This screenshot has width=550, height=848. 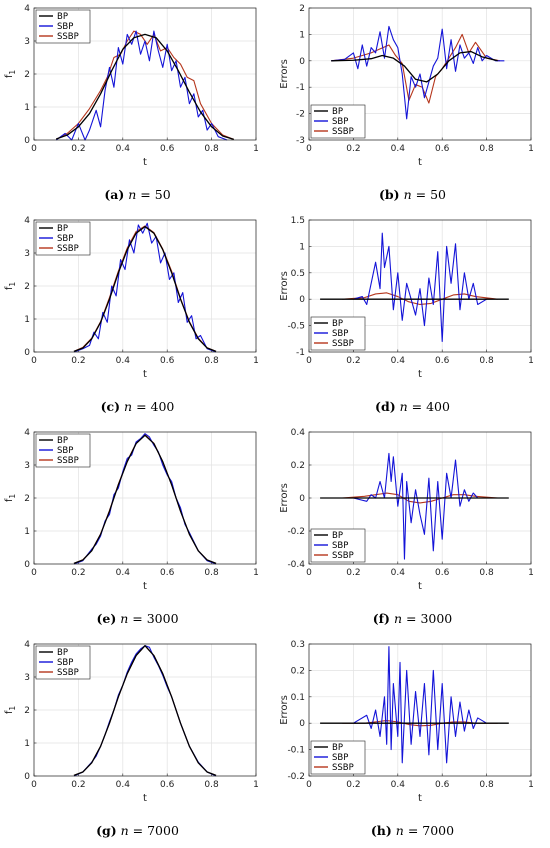 I want to click on caption-value: 3000, so click(x=436, y=618).